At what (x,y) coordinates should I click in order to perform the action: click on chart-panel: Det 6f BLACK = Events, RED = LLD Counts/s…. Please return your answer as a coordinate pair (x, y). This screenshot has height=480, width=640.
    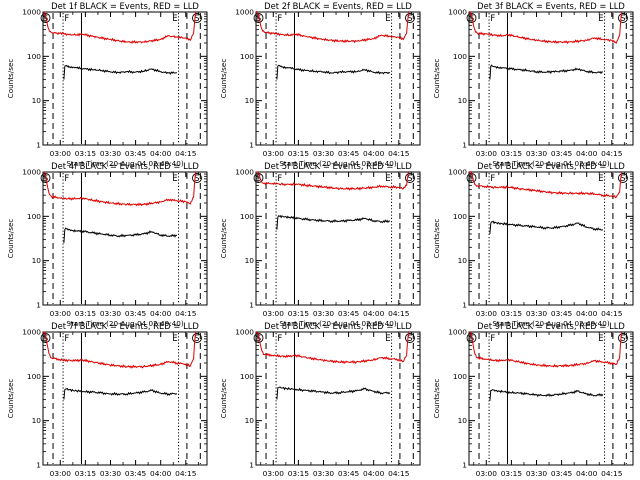
    Looking at the image, I should click on (533, 244).